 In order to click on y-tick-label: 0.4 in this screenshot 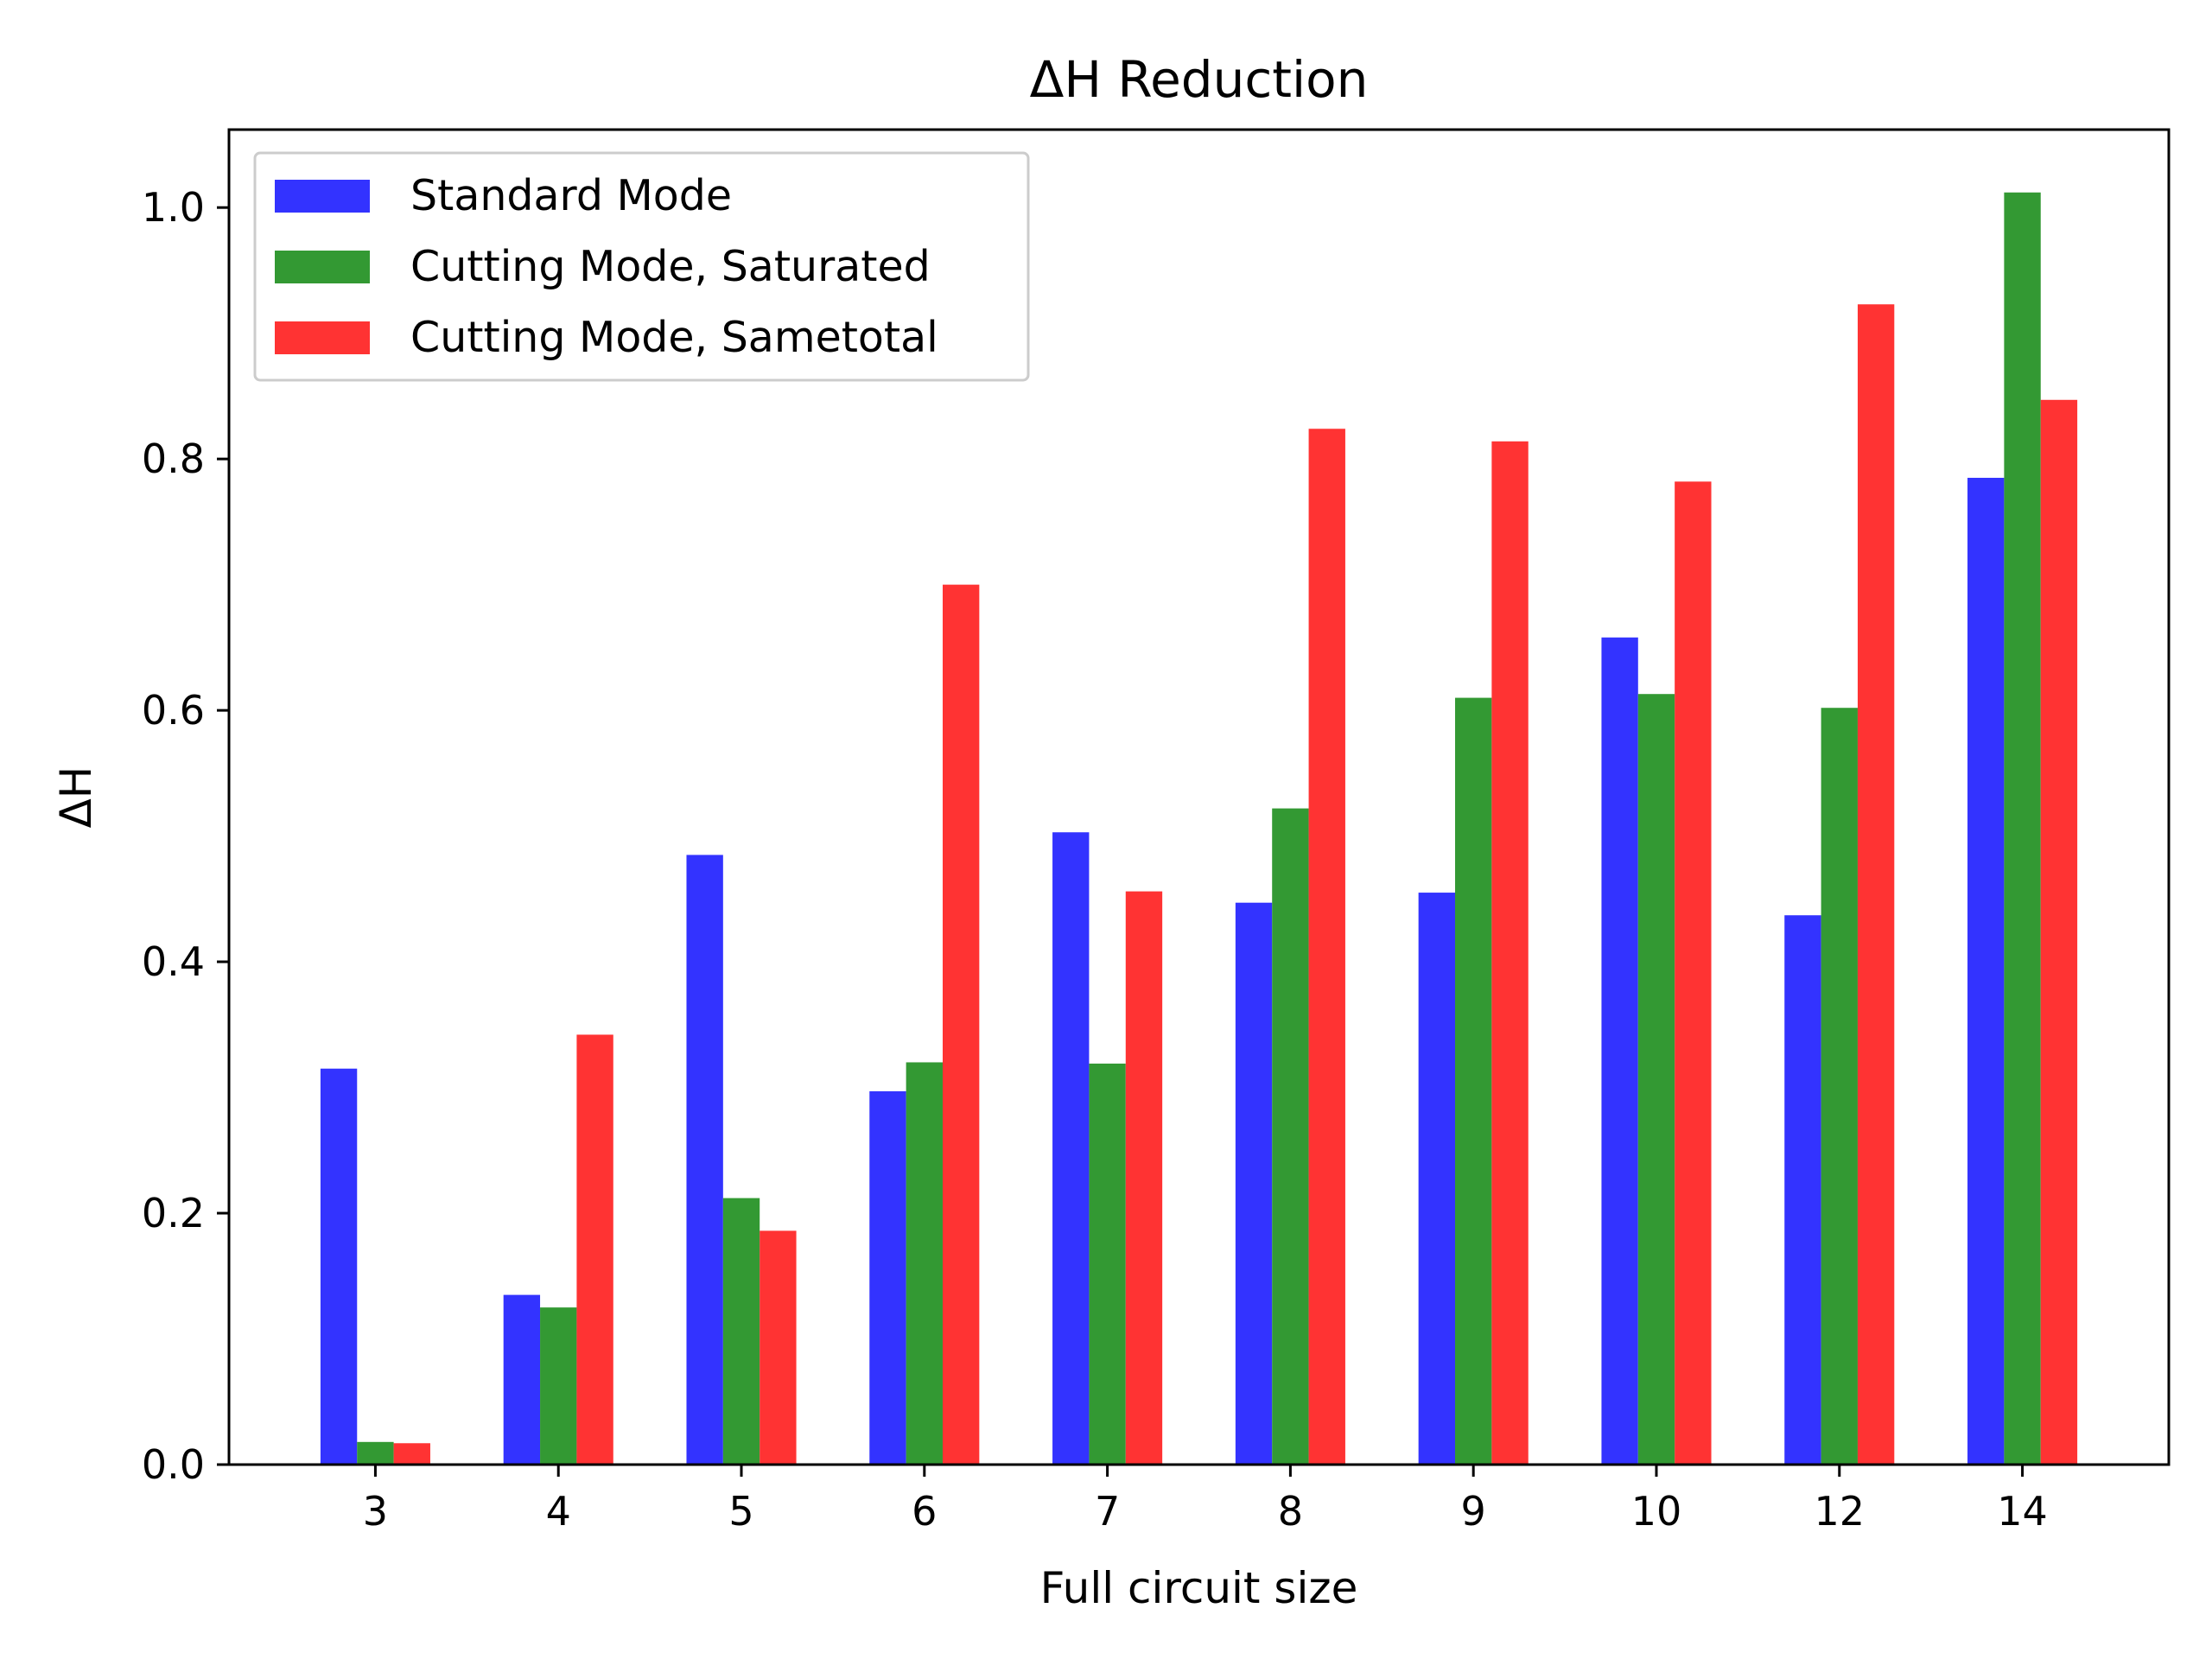, I will do `click(173, 961)`.